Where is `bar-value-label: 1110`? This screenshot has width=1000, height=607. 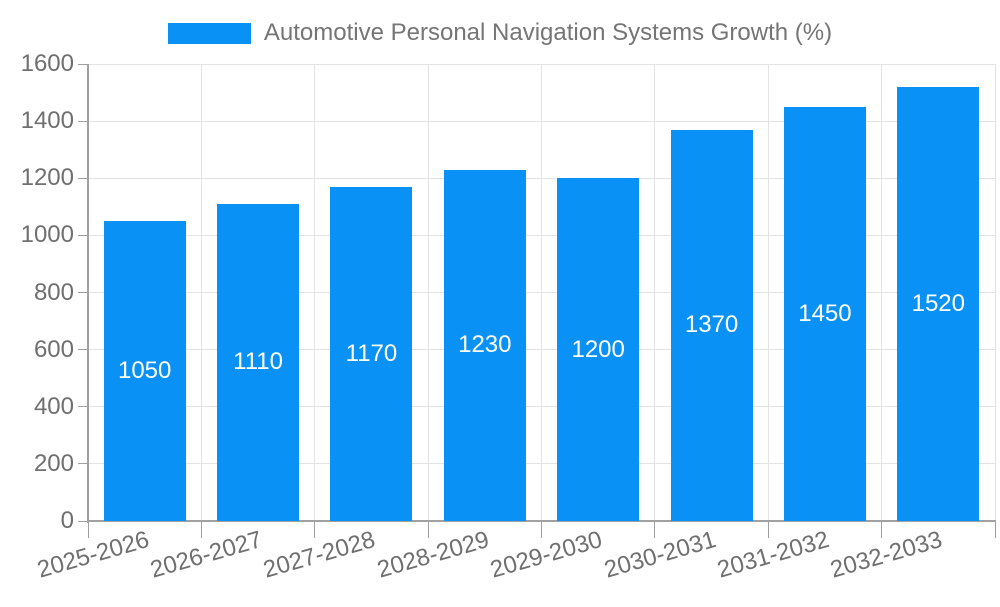
bar-value-label: 1110 is located at coordinates (258, 362).